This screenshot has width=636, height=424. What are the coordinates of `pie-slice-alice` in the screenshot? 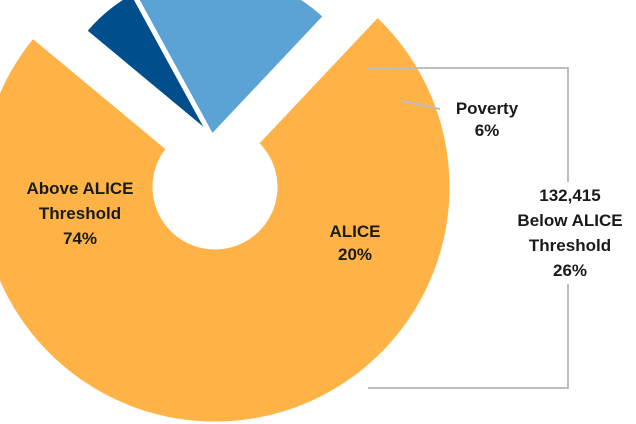 It's located at (231, 70).